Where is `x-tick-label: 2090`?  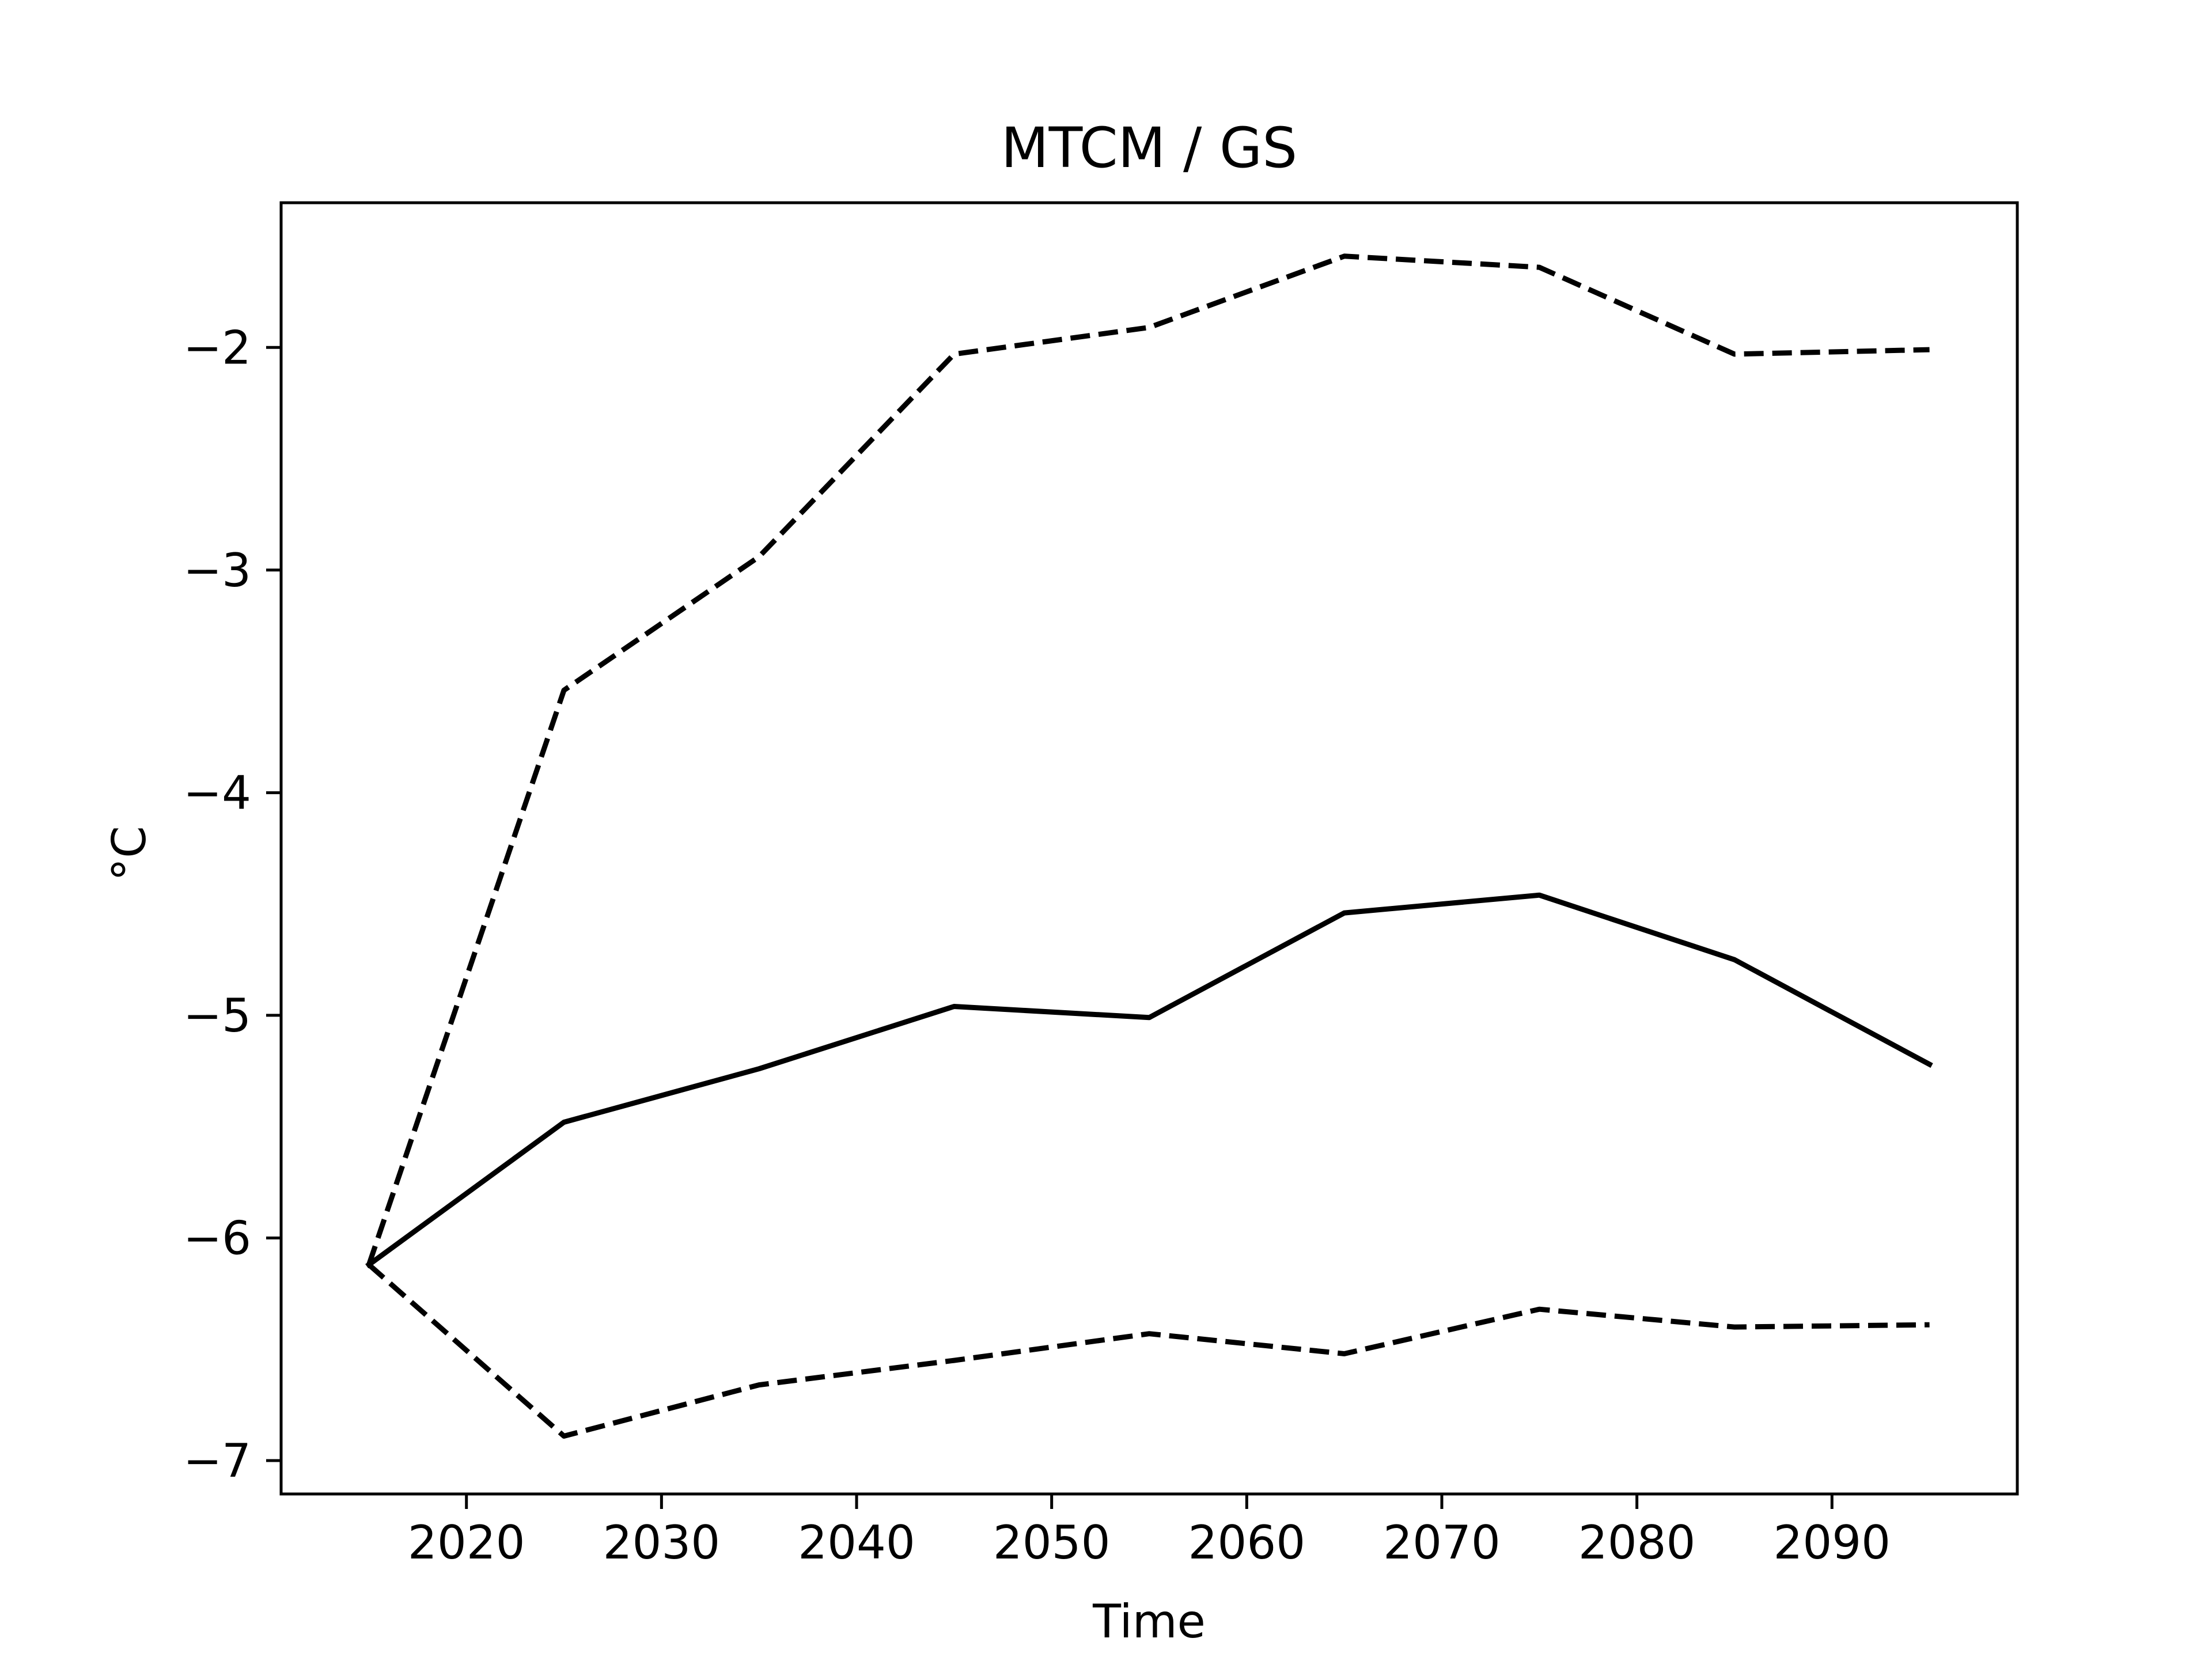
x-tick-label: 2090 is located at coordinates (1832, 1542).